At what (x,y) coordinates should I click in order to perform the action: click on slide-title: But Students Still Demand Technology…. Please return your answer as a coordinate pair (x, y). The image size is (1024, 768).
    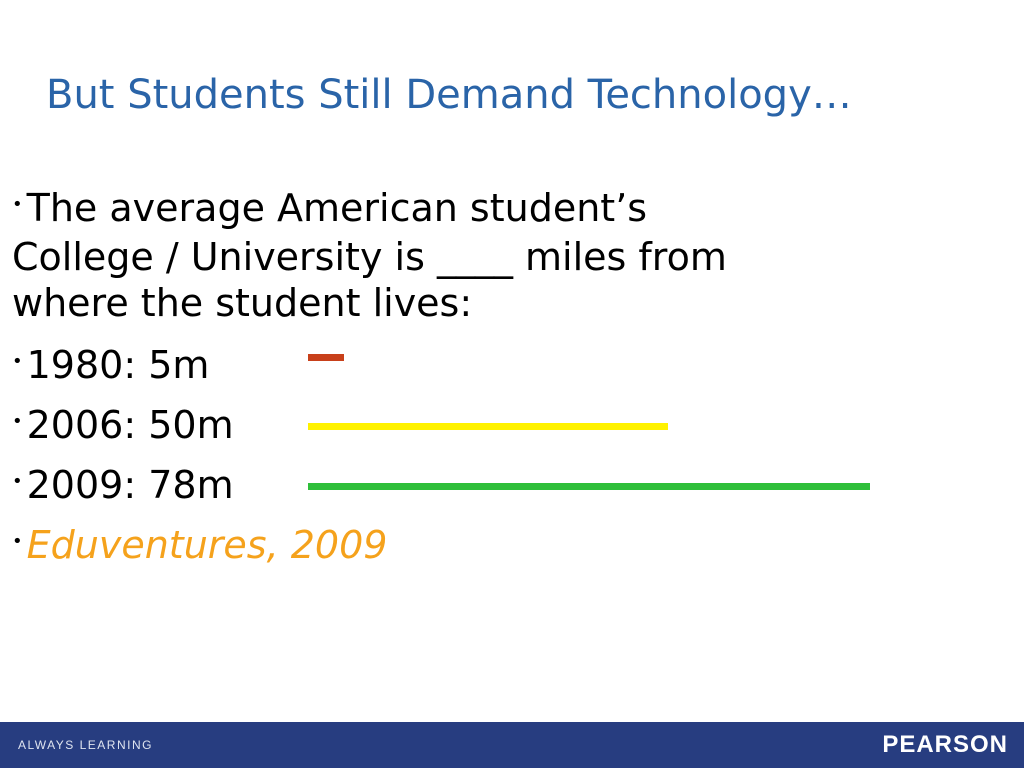
    Looking at the image, I should click on (449, 95).